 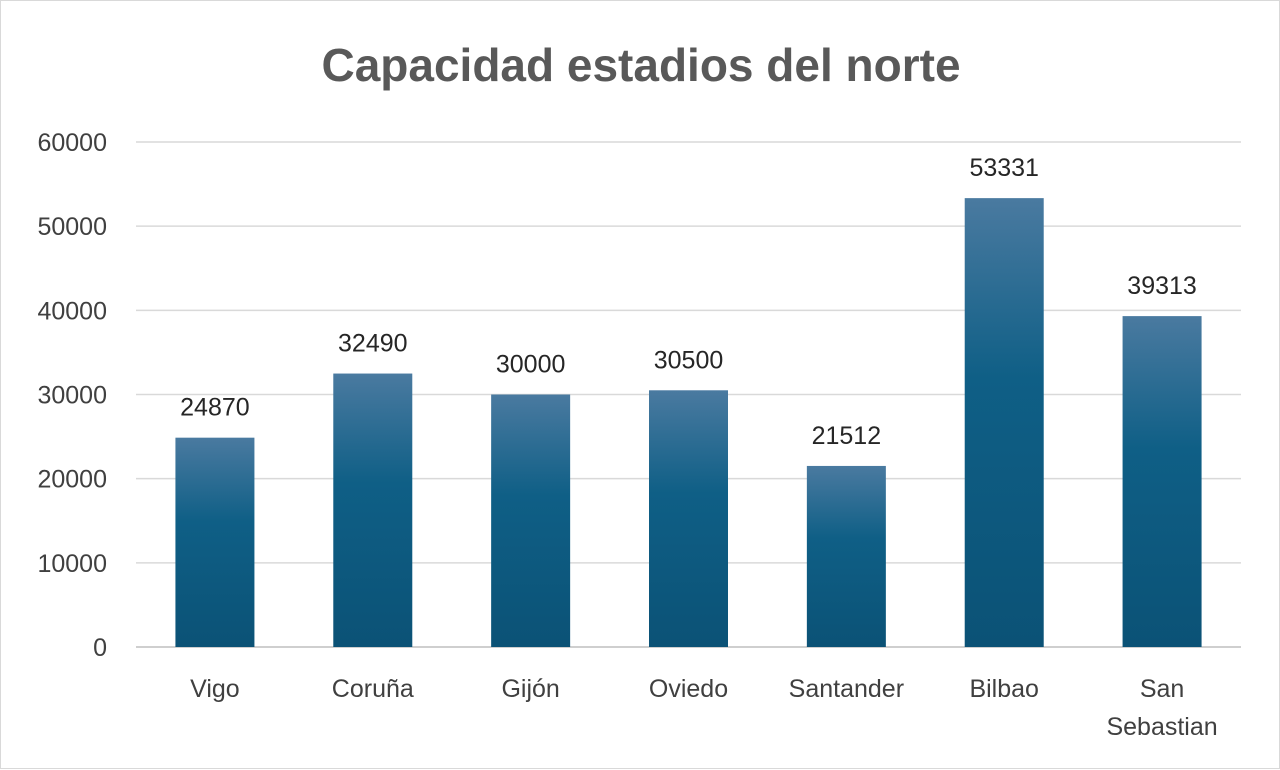 I want to click on x-tick-label: Gijón, so click(x=530, y=689).